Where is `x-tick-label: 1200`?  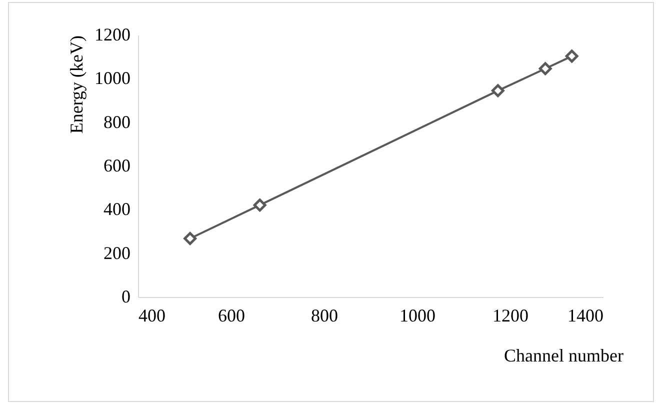
x-tick-label: 1200 is located at coordinates (510, 316).